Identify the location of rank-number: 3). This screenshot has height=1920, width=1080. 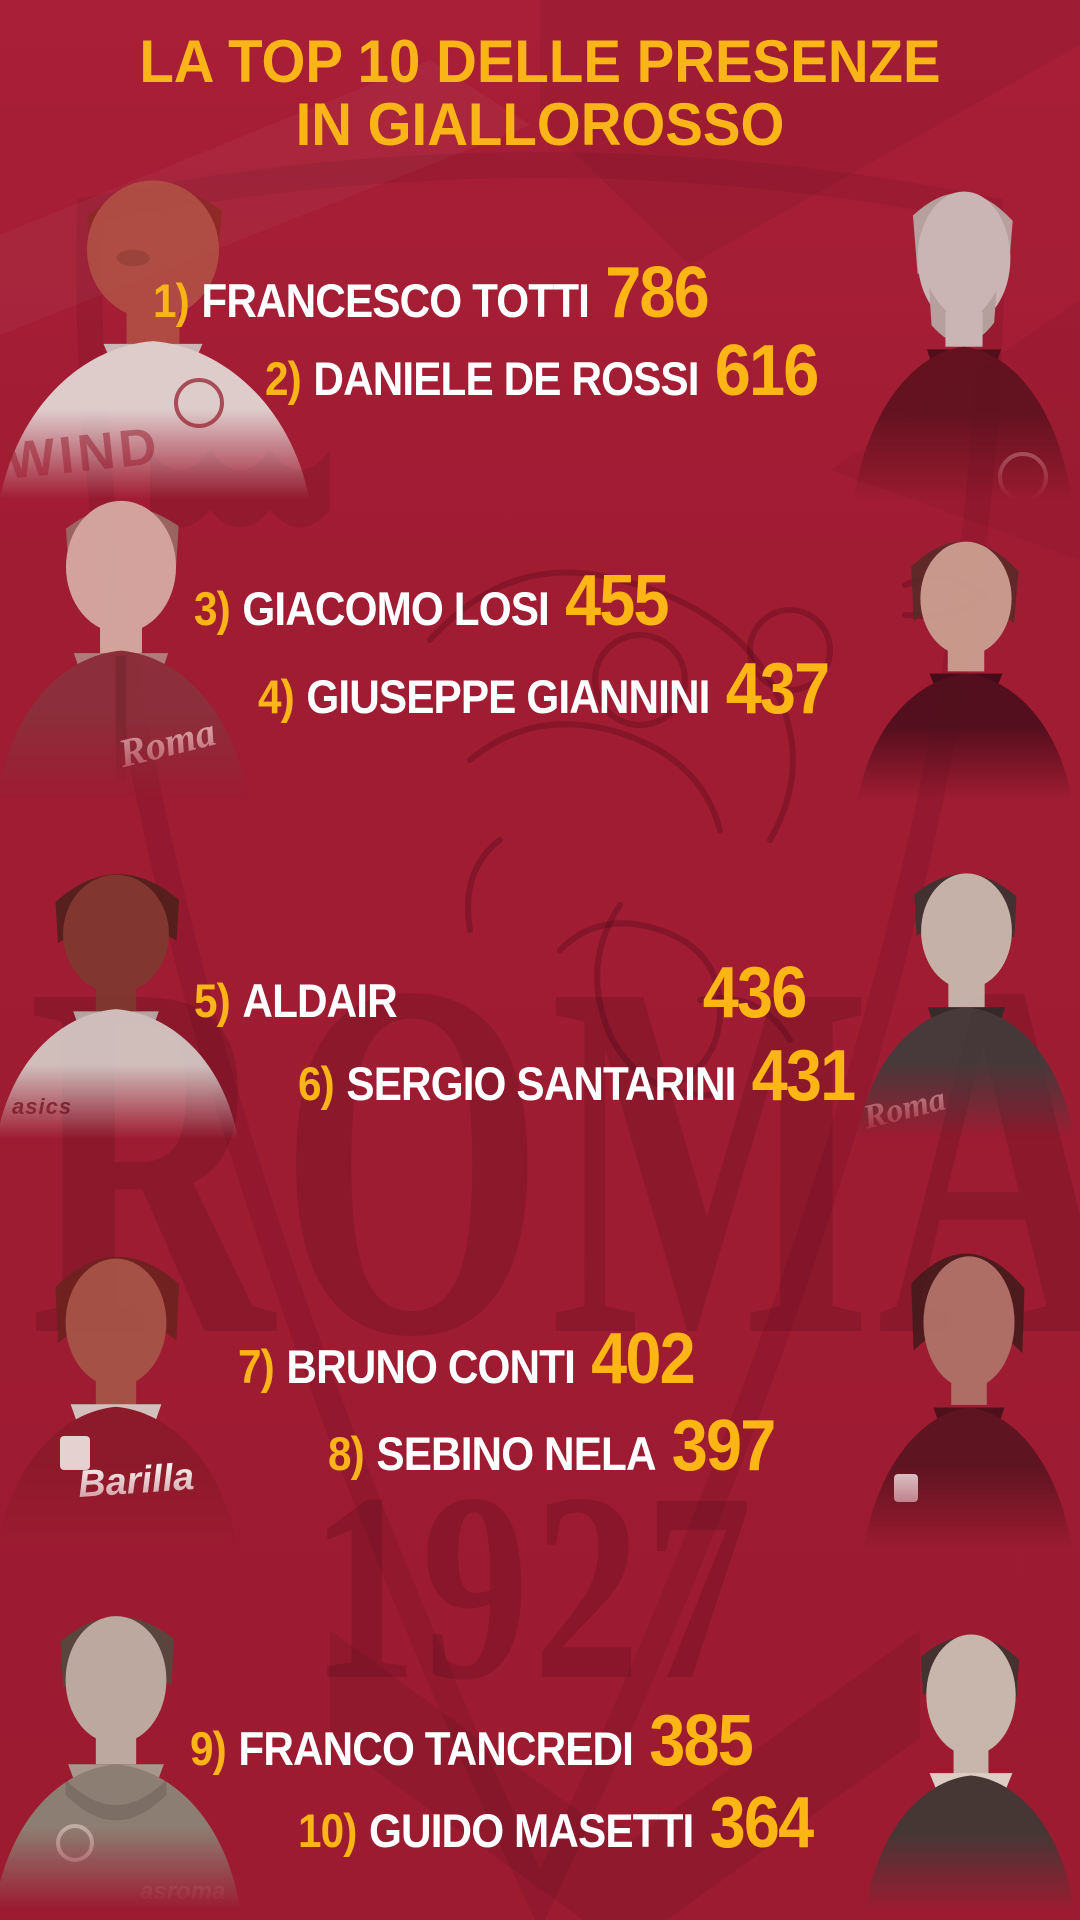
(212, 608).